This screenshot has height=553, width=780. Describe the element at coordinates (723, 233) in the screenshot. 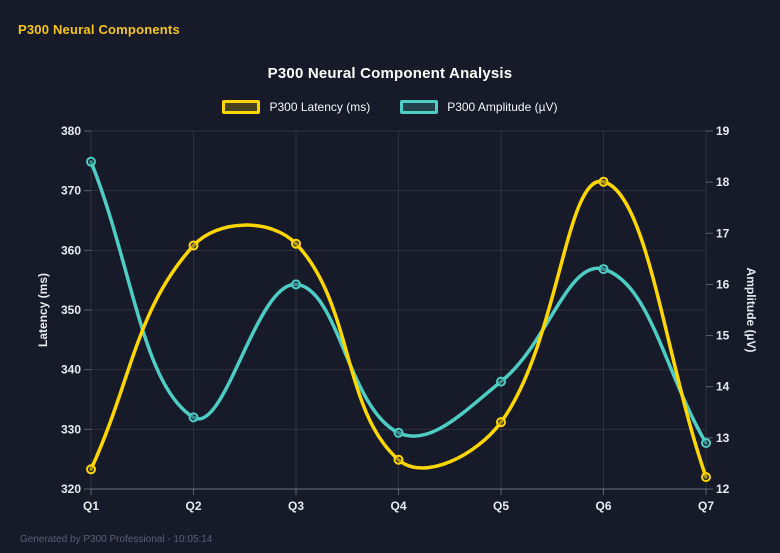

I see `right-axis-tick-label: 17` at that location.